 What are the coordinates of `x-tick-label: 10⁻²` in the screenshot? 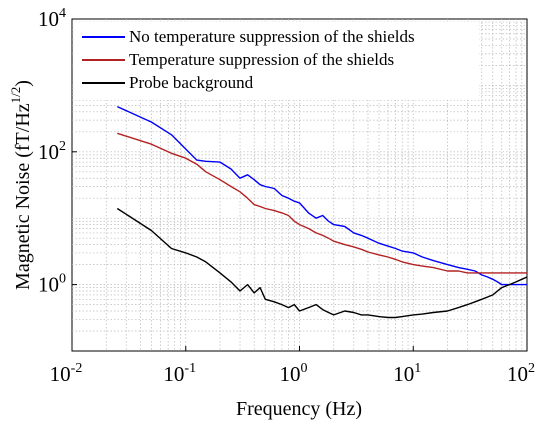 It's located at (66, 373).